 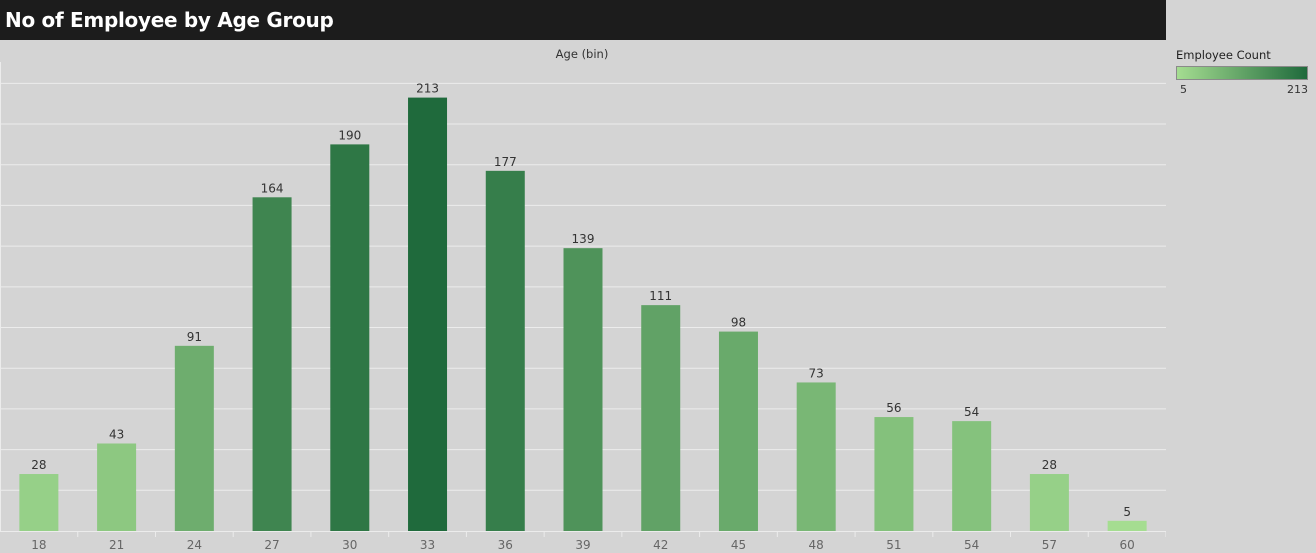 What do you see at coordinates (116, 545) in the screenshot?
I see `x-tick-label-21: 21` at bounding box center [116, 545].